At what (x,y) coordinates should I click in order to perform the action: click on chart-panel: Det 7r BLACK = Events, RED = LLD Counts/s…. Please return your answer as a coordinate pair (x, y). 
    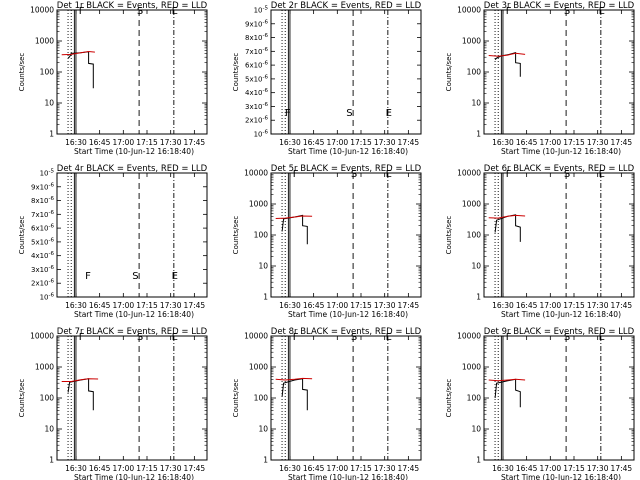
    Looking at the image, I should click on (113, 403).